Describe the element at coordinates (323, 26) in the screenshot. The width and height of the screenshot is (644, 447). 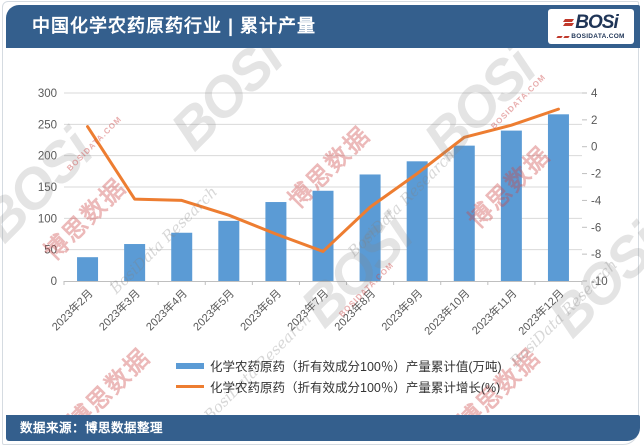
I see `header-bar: 中国化学农药原药行业 | 累计产量 BOSi BOSIDATA.COM` at that location.